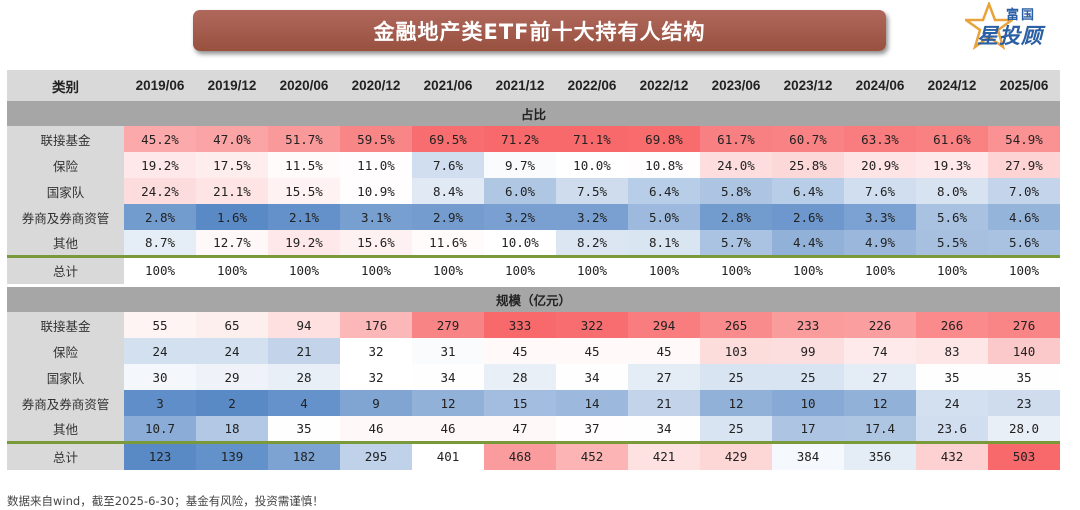  Describe the element at coordinates (376, 85) in the screenshot. I see `header-cell-2020-12: 2020/12` at that location.